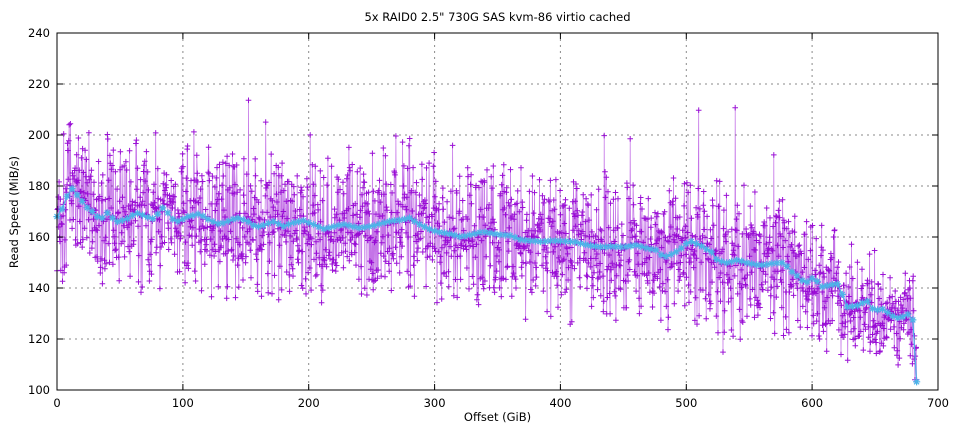  What do you see at coordinates (308, 403) in the screenshot?
I see `x-tick-label: 200` at bounding box center [308, 403].